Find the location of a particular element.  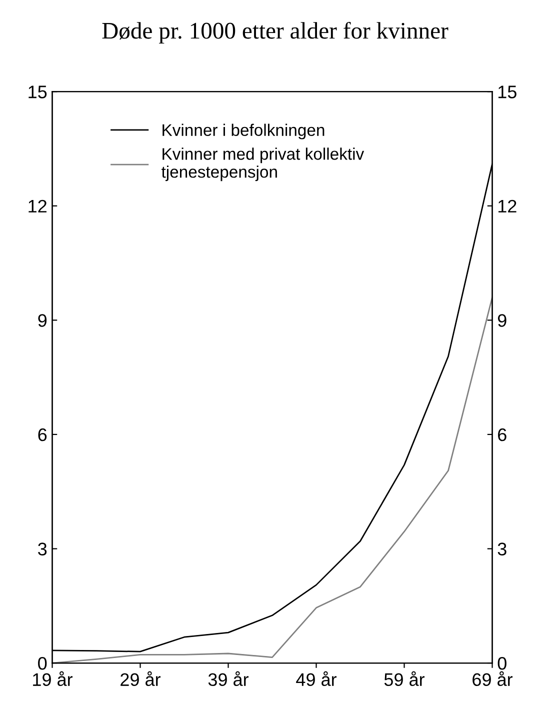

legend-label: Kvinner i befolkningen is located at coordinates (243, 132).